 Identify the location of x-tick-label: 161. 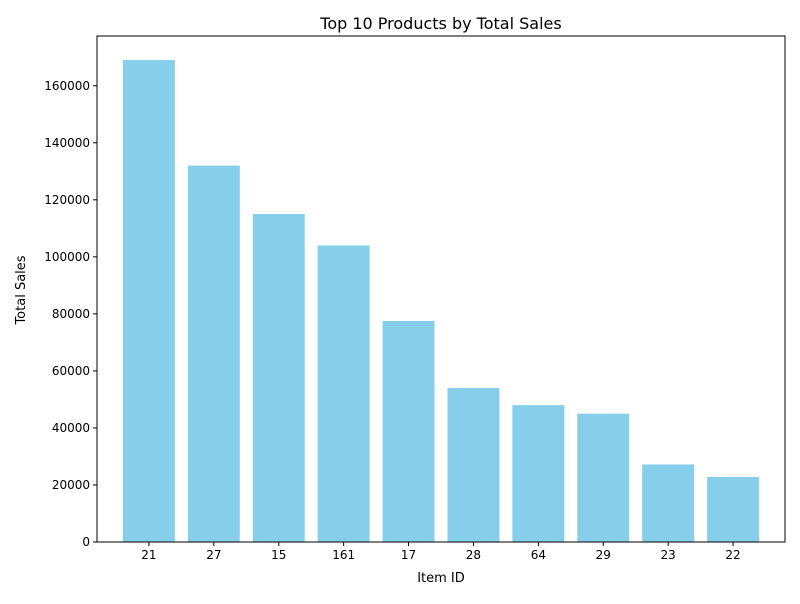
(343, 555).